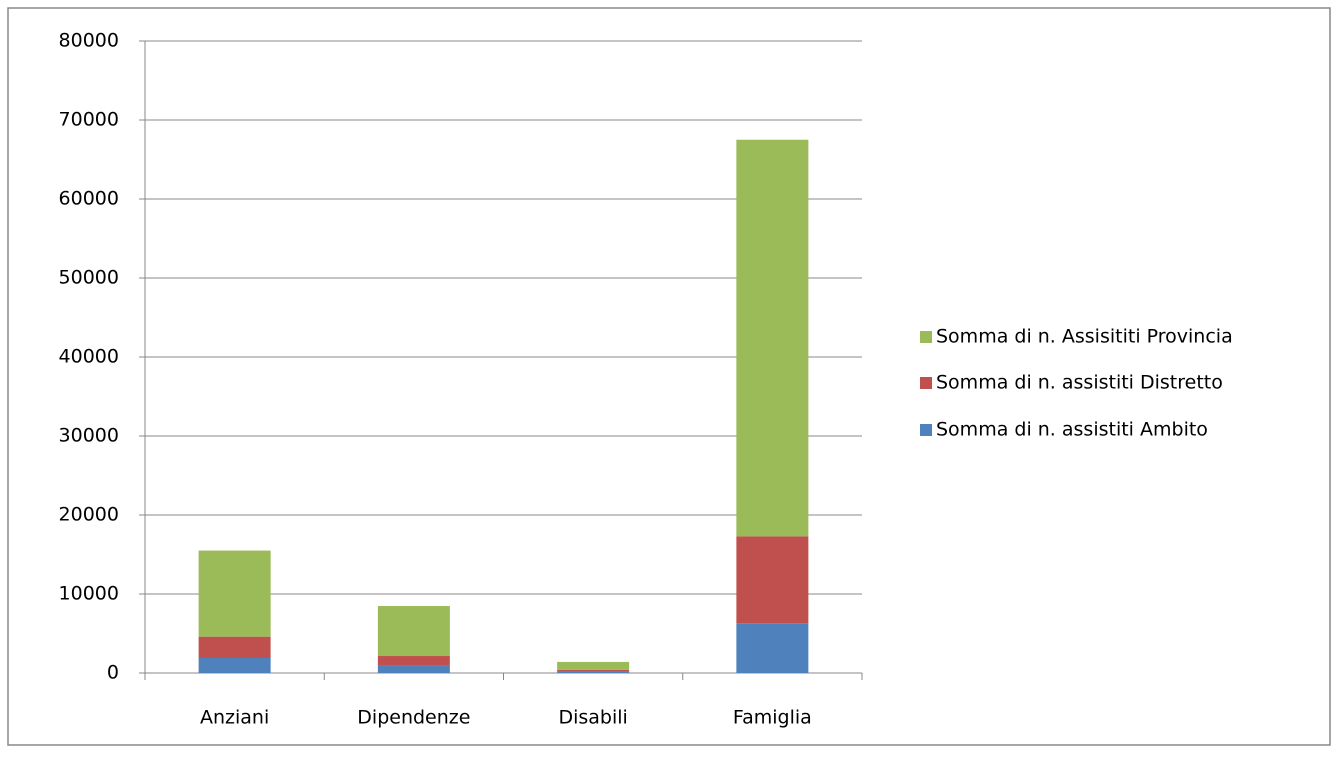 The width and height of the screenshot is (1338, 757). I want to click on y-tick-label: 40000, so click(89, 357).